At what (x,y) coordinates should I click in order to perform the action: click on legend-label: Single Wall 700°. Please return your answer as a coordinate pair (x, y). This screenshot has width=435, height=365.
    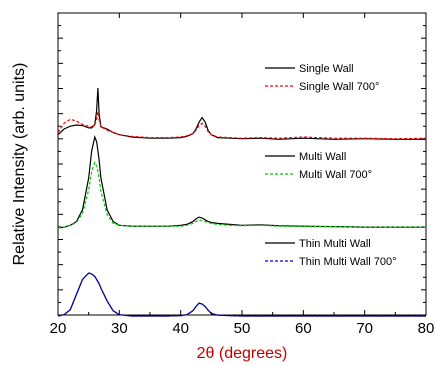
    Looking at the image, I should click on (339, 87).